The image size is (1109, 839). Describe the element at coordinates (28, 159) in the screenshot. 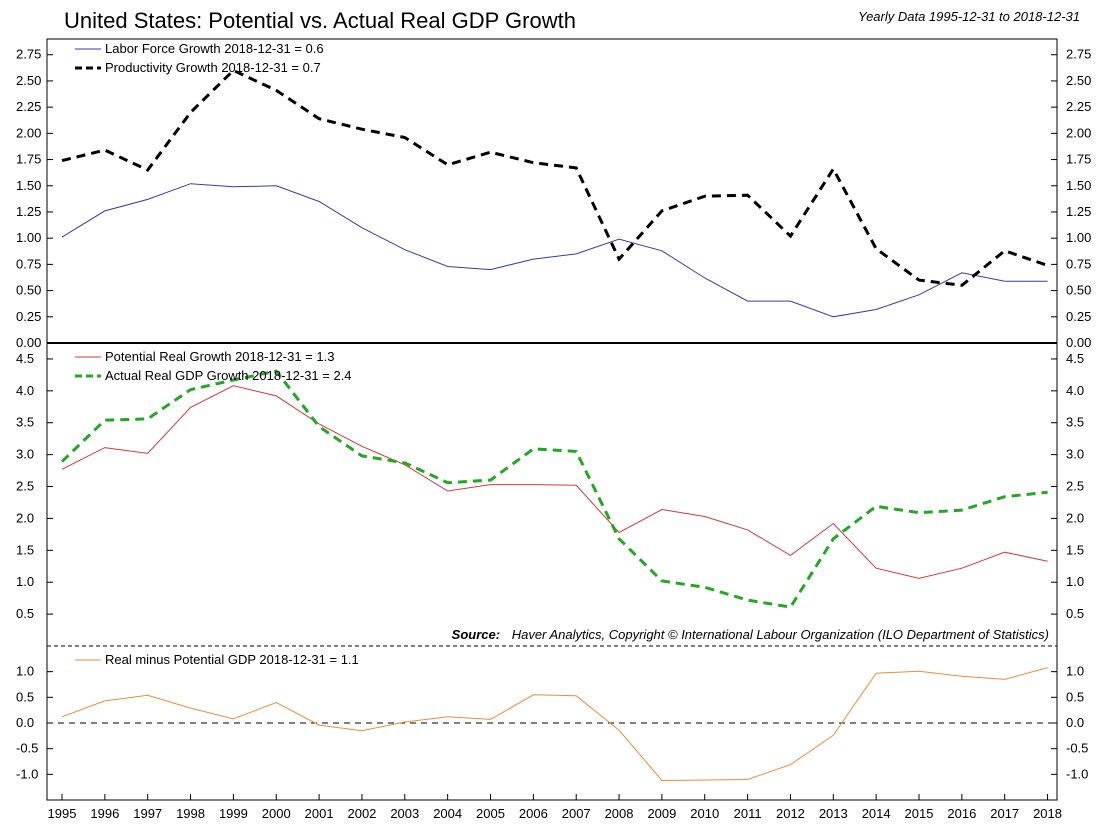

I see `y-tick-label-left: 1.75` at that location.